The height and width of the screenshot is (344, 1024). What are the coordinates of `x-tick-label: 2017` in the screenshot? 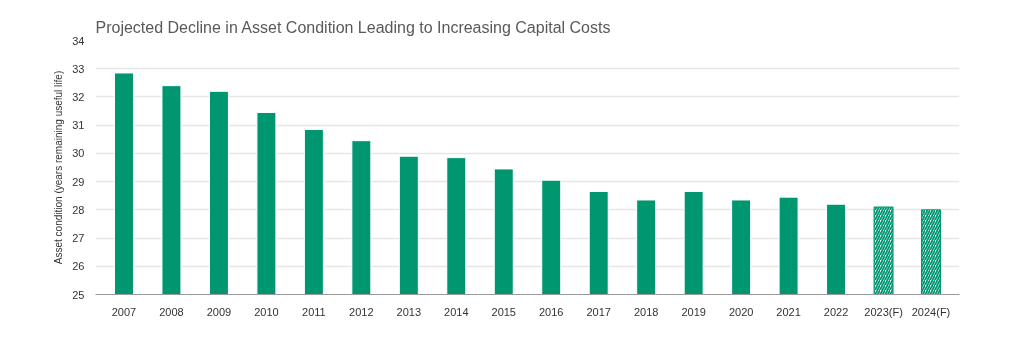 It's located at (598, 311).